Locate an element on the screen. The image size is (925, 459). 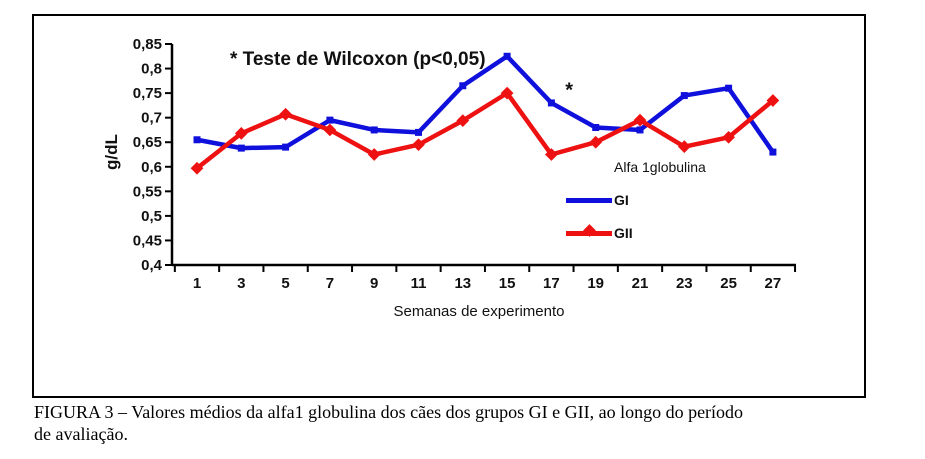
y-tick-label: 0,8 is located at coordinates (151, 69).